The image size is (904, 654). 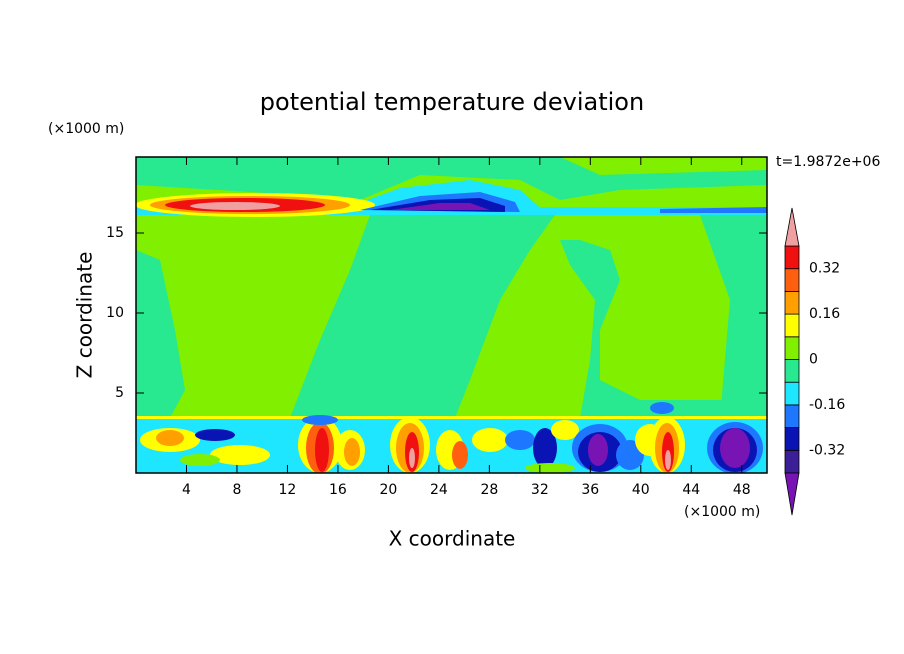 I want to click on x-unit-label: (×1000 m), so click(x=722, y=512).